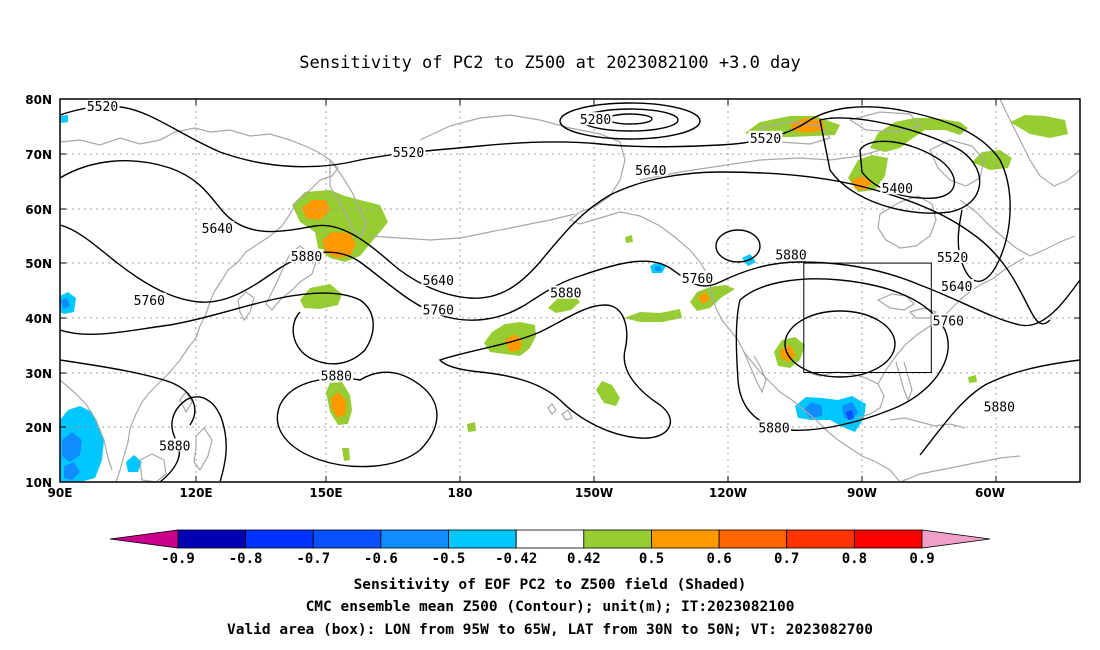  What do you see at coordinates (555, 371) in the screenshot?
I see `contour-5880-central` at bounding box center [555, 371].